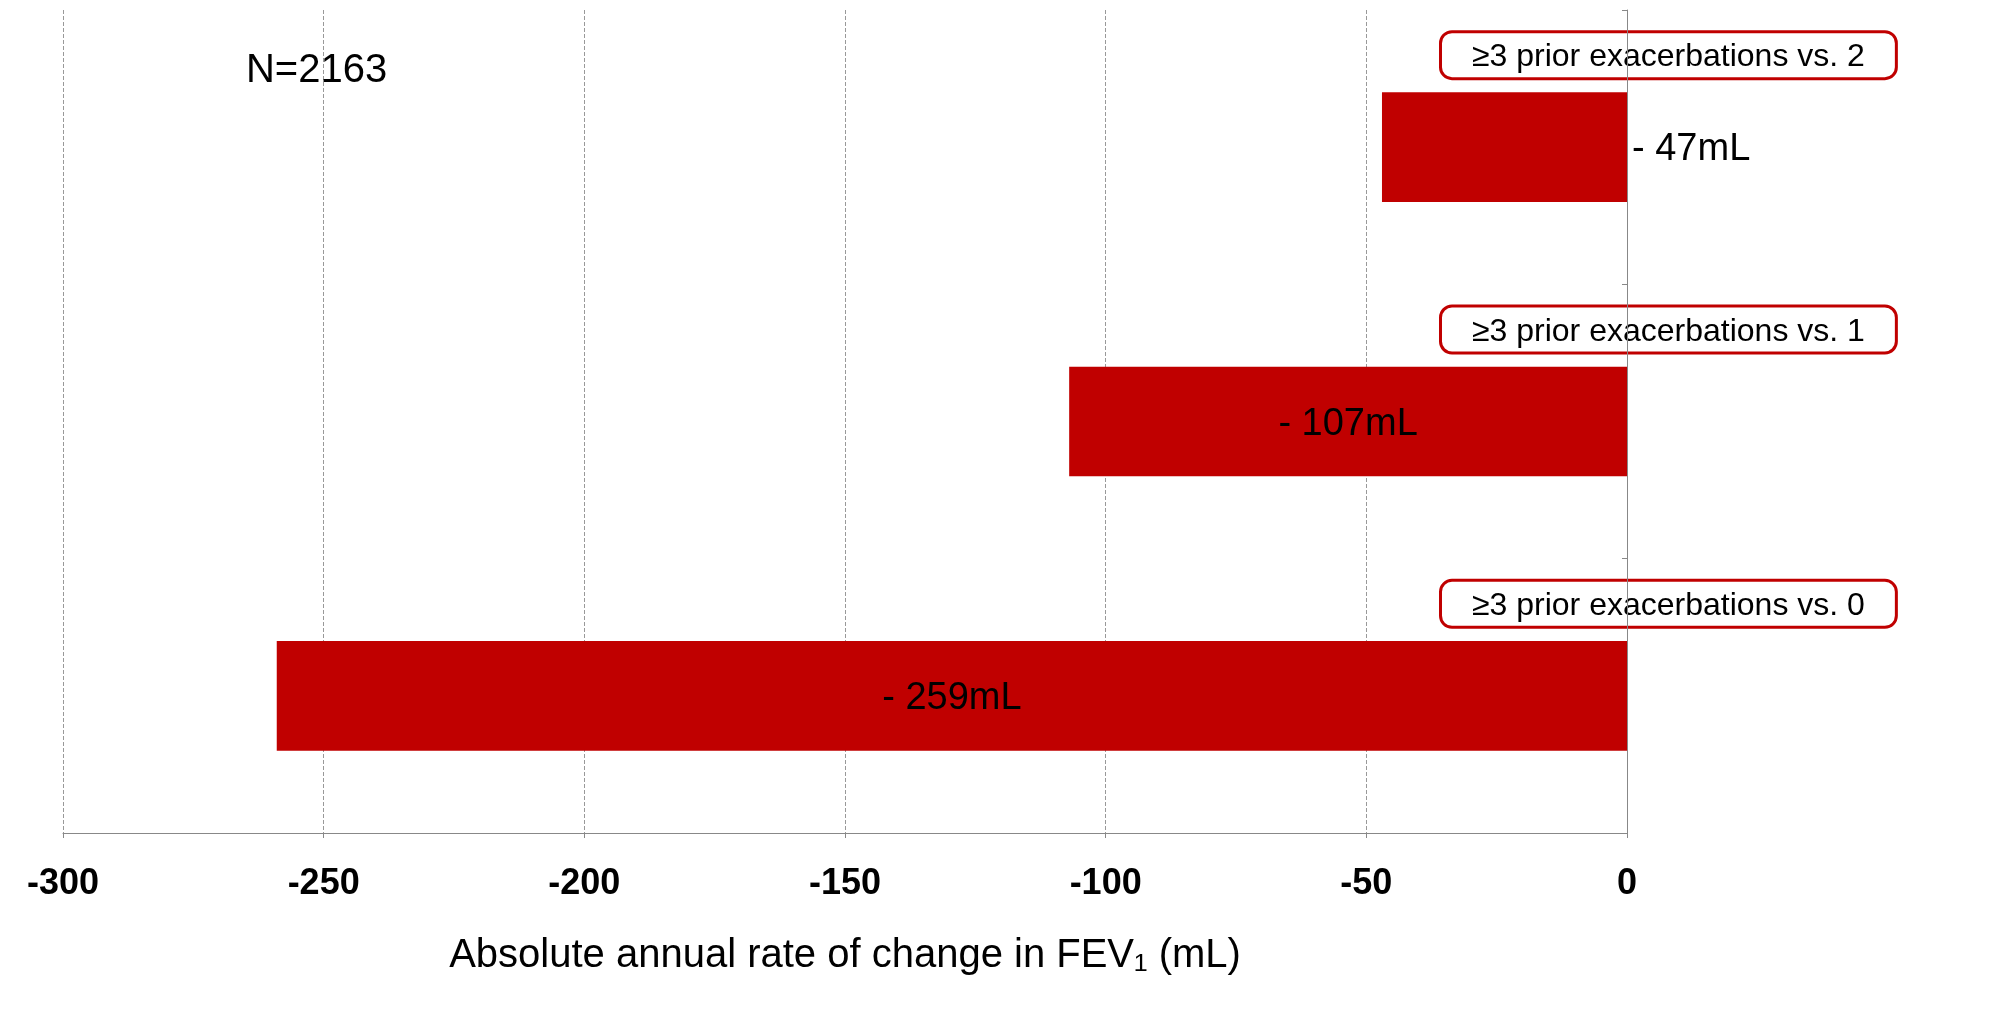  I want to click on x-tick-label: -200, so click(584, 881).